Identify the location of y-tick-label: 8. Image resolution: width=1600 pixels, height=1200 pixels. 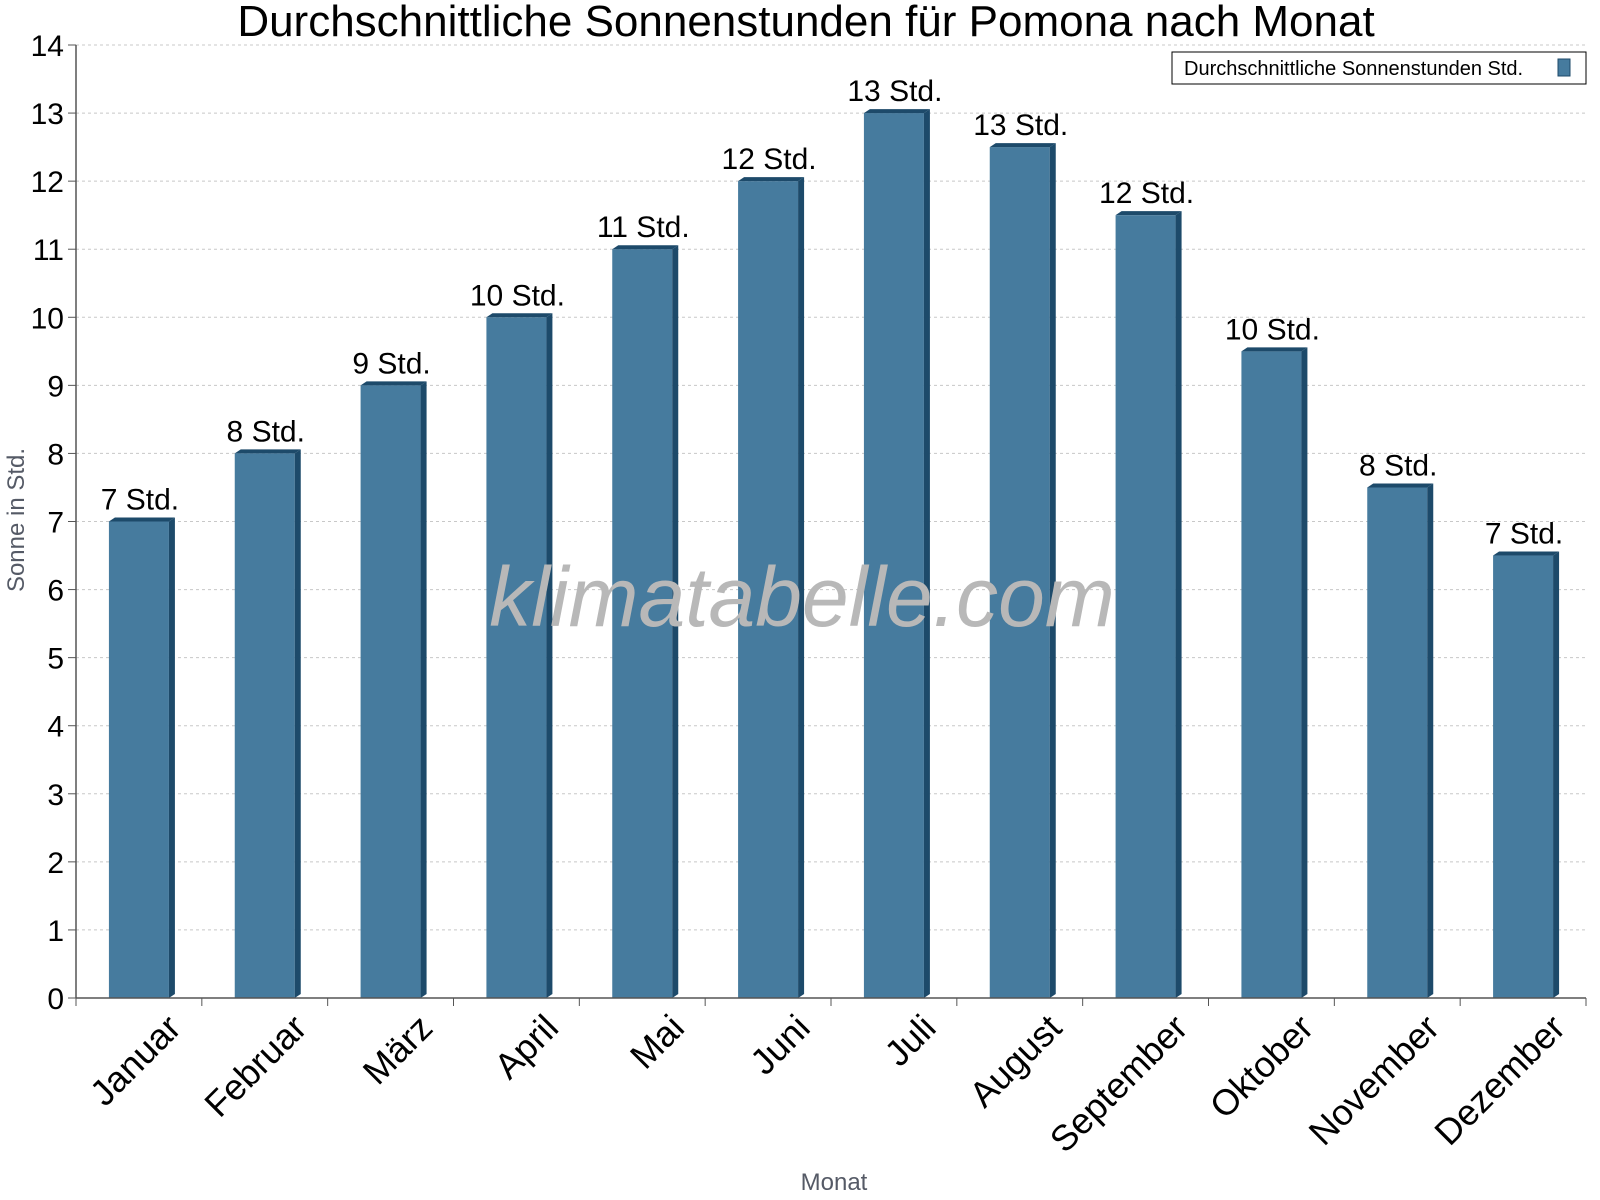
(55, 454).